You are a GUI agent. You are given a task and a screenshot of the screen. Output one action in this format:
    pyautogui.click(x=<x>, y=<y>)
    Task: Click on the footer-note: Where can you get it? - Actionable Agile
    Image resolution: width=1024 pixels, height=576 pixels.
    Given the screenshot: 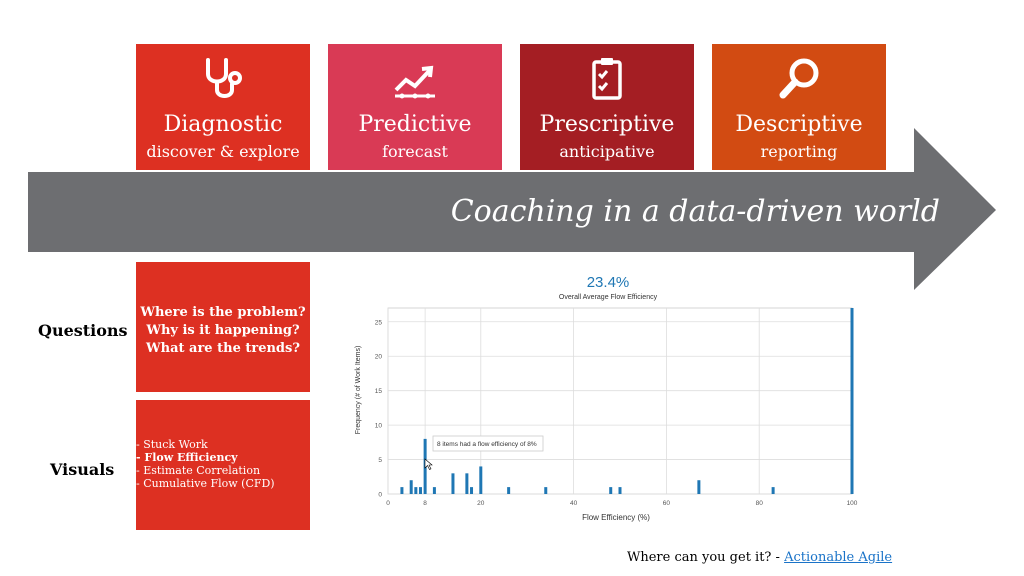 What is the action you would take?
    pyautogui.click(x=759, y=557)
    